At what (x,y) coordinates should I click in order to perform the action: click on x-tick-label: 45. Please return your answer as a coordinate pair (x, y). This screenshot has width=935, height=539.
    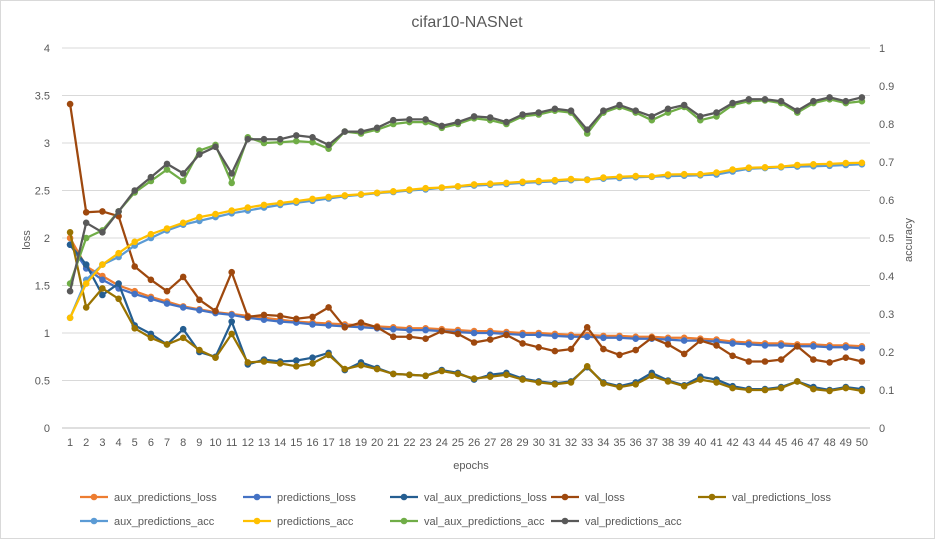
    Looking at the image, I should click on (781, 443).